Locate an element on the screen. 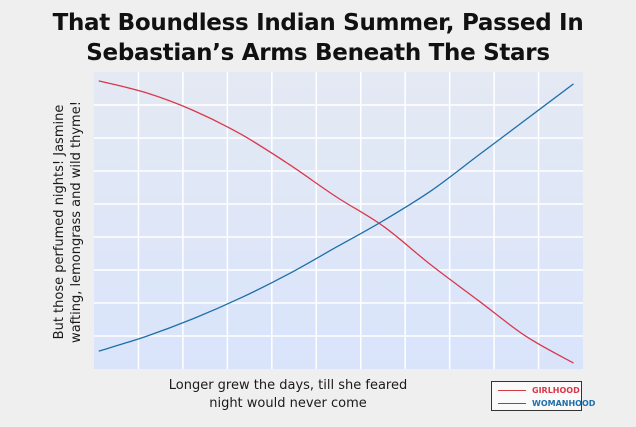  y-axis-label-line-2: wafting, lemongrass and wild thyme! is located at coordinates (76, 222).